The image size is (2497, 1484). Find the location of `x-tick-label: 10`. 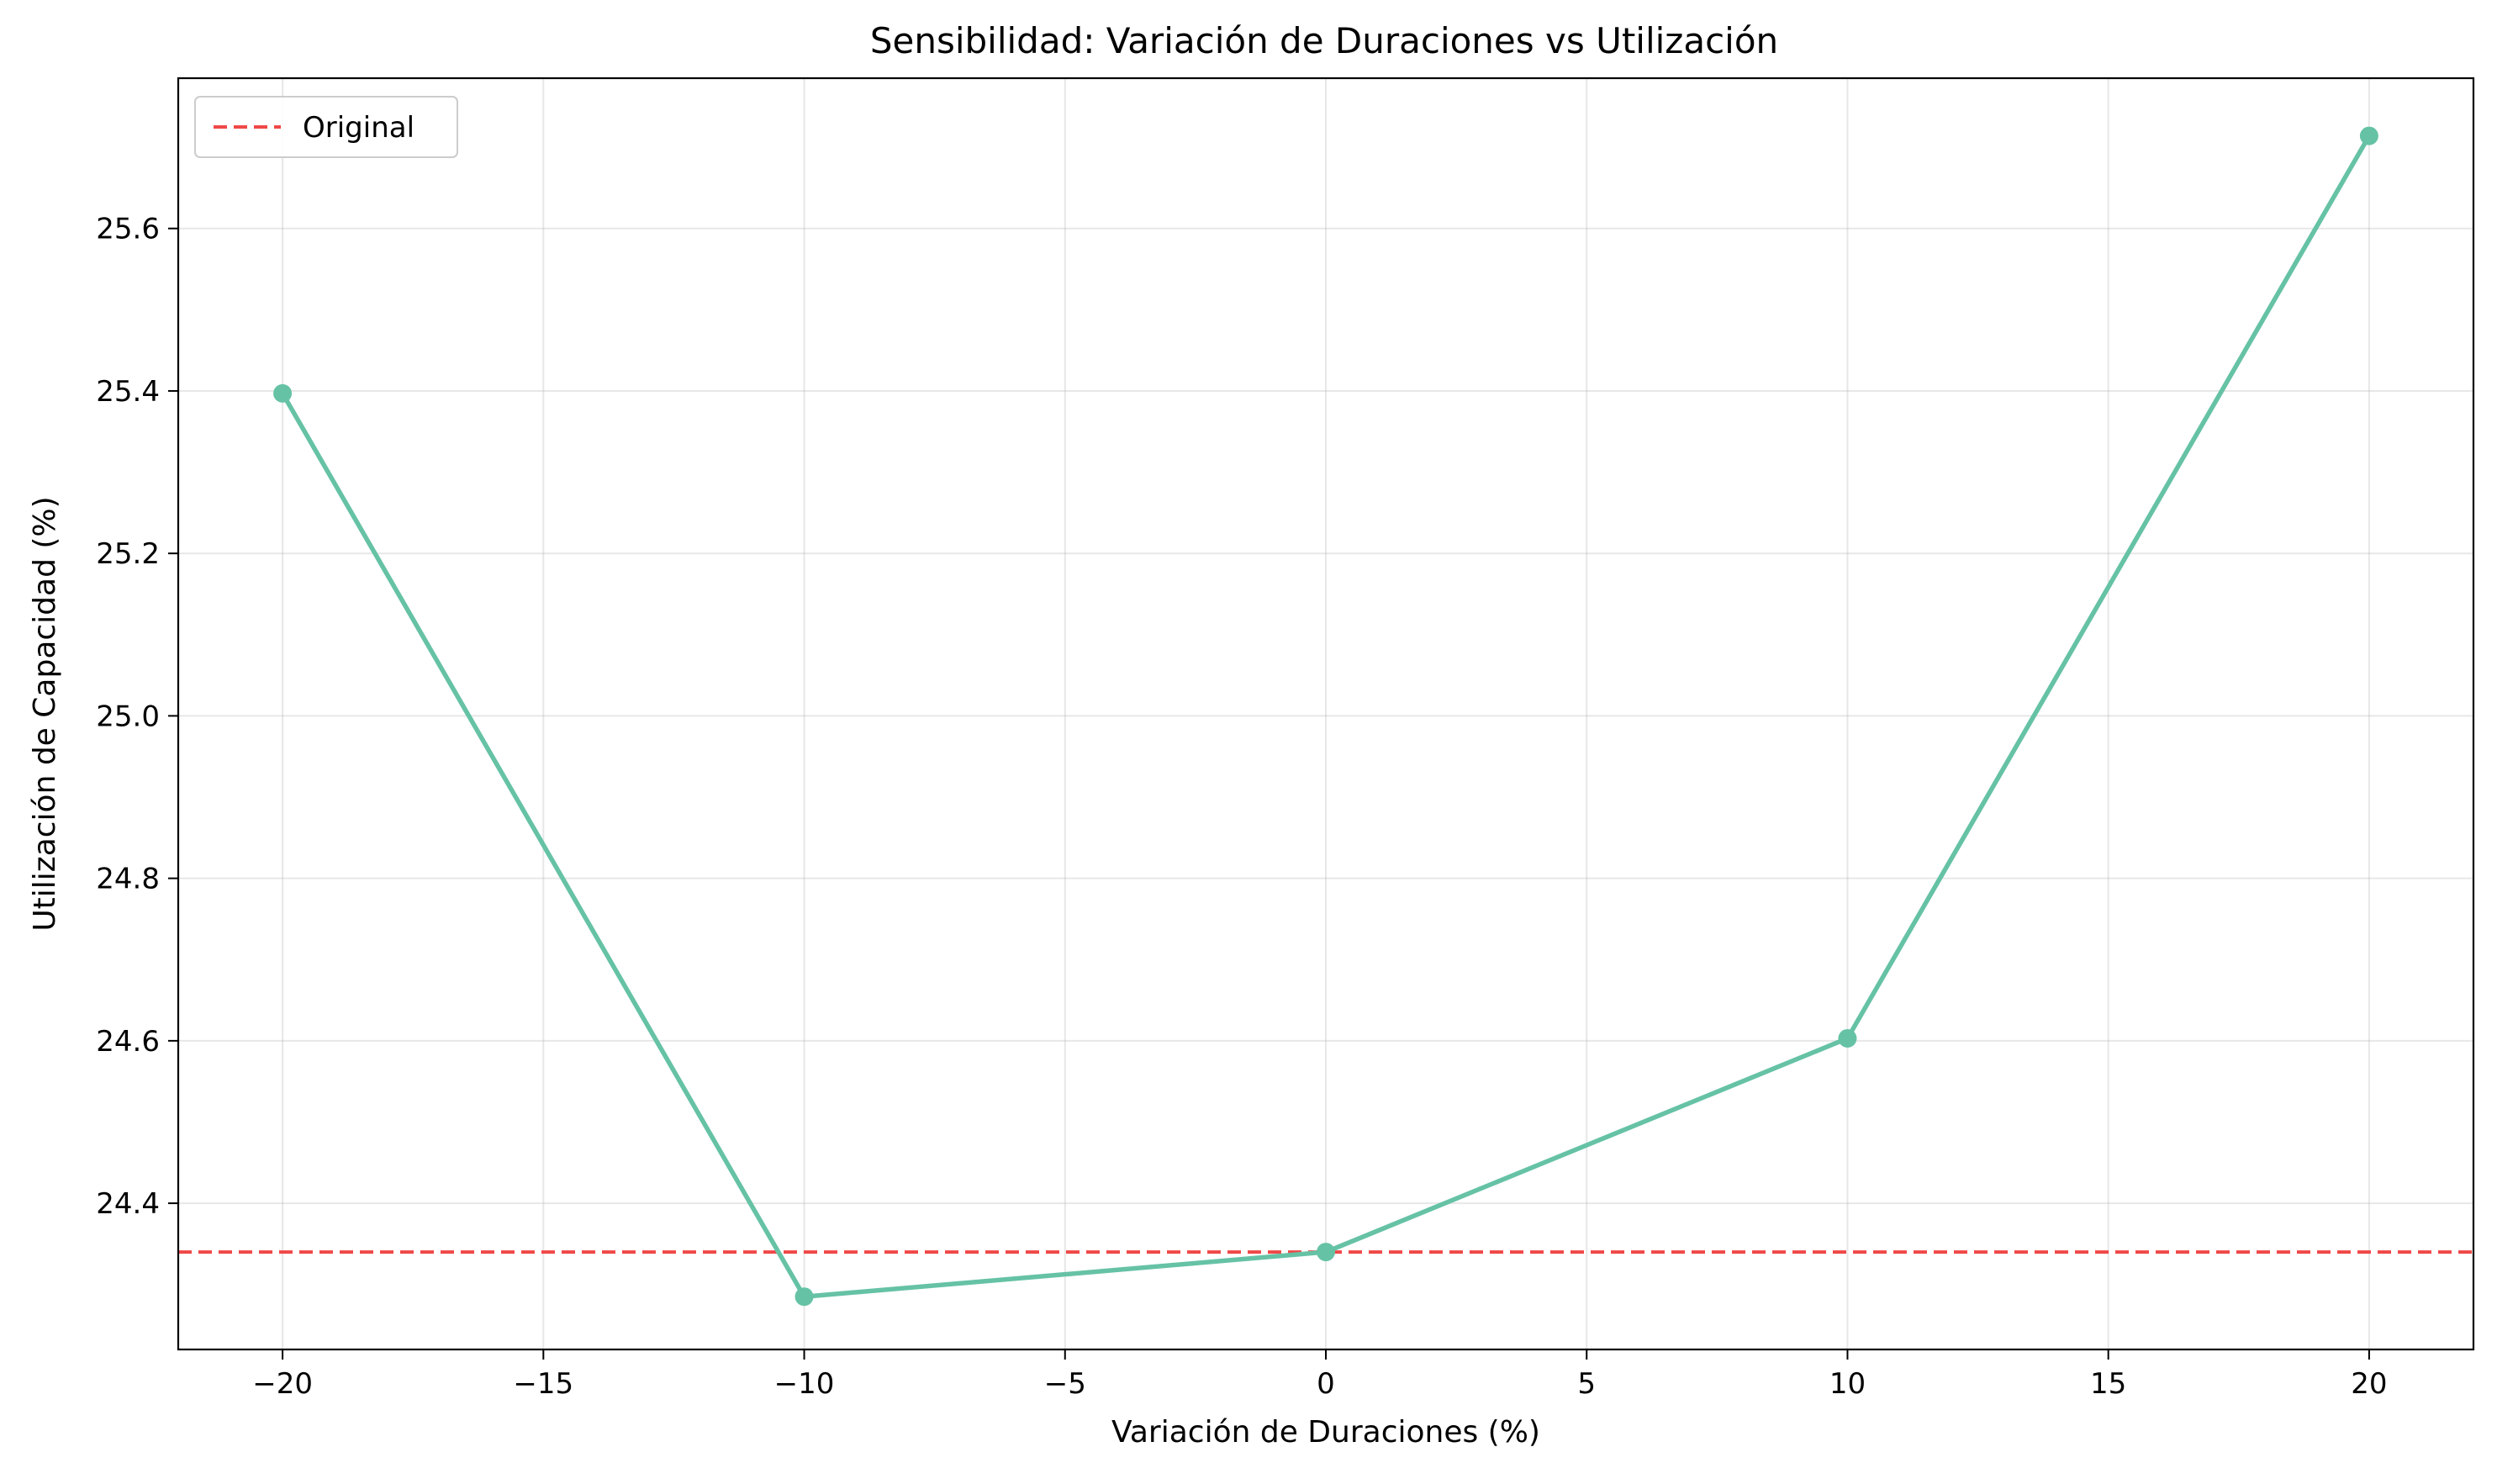

x-tick-label: 10 is located at coordinates (1847, 1384).